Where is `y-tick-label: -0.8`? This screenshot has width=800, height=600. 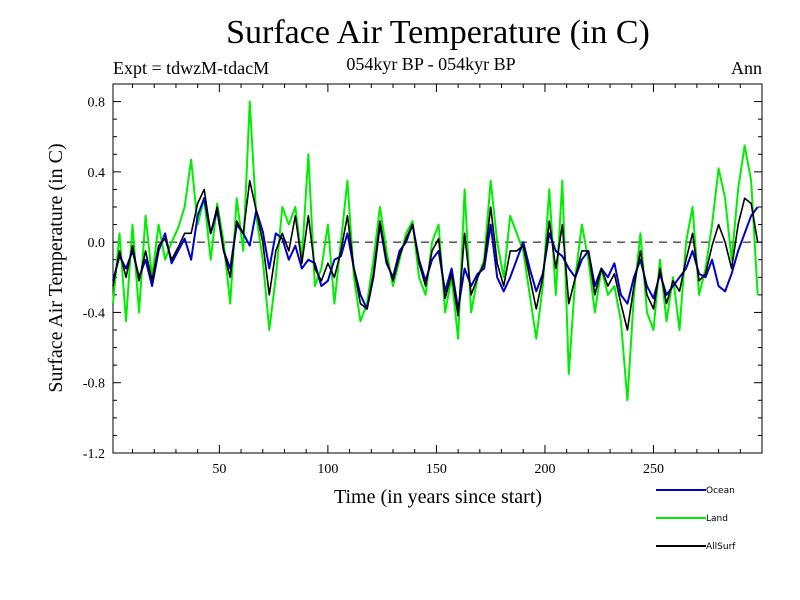 y-tick-label: -0.8 is located at coordinates (94, 384).